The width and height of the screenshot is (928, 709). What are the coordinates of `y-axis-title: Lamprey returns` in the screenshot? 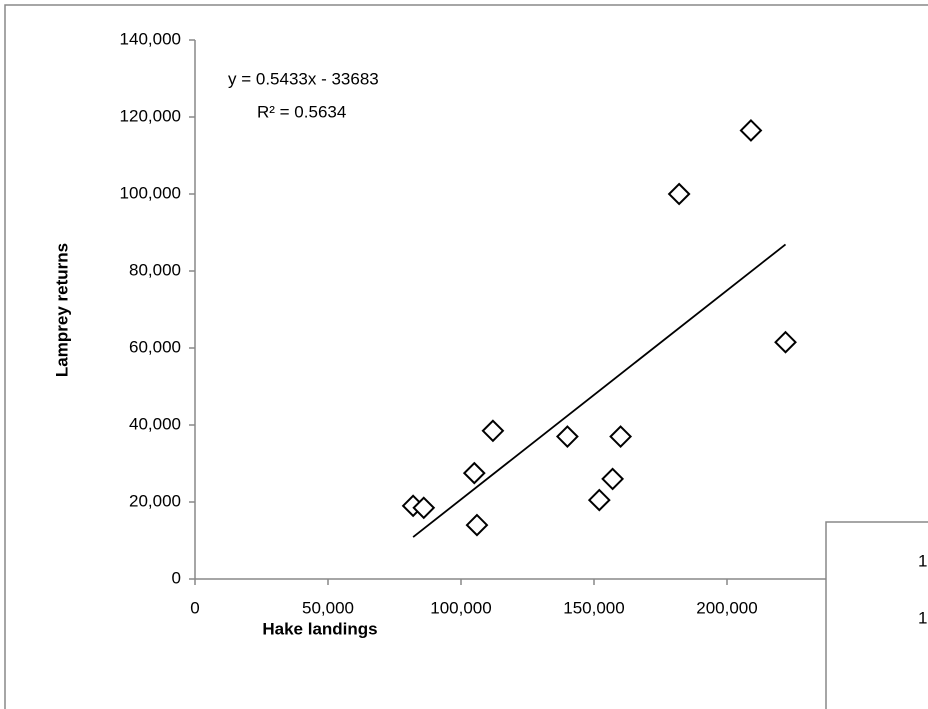 It's located at (61, 310).